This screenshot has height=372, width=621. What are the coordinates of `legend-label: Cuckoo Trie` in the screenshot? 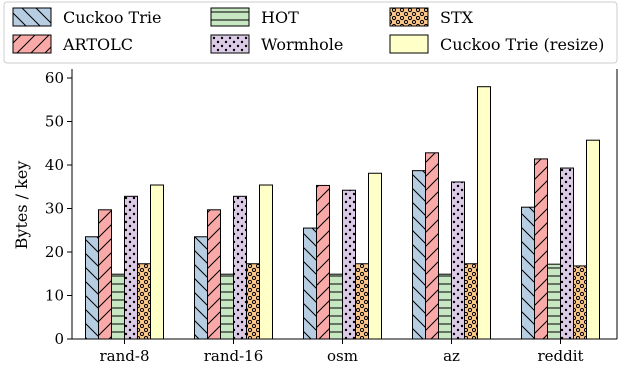 It's located at (112, 17).